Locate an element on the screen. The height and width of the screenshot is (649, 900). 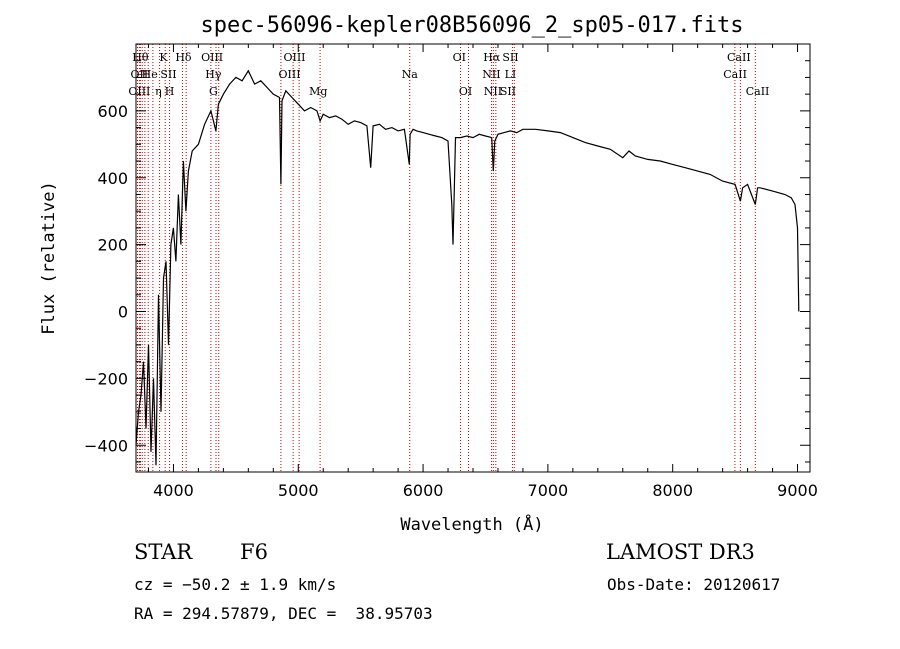
spectral-line-label: He is located at coordinates (150, 74).